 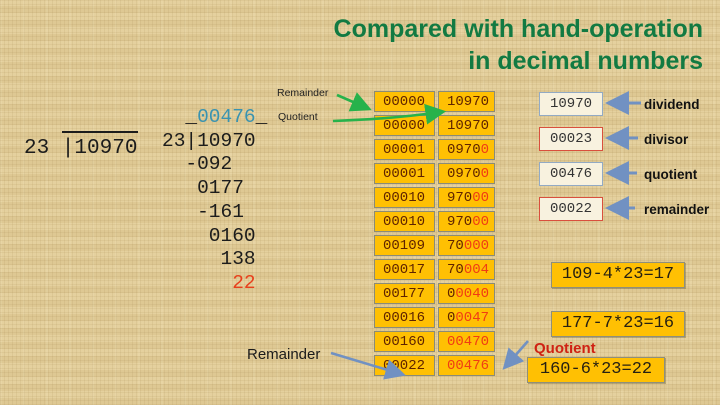 I want to click on quotient-callout: Quotient, so click(x=565, y=348).